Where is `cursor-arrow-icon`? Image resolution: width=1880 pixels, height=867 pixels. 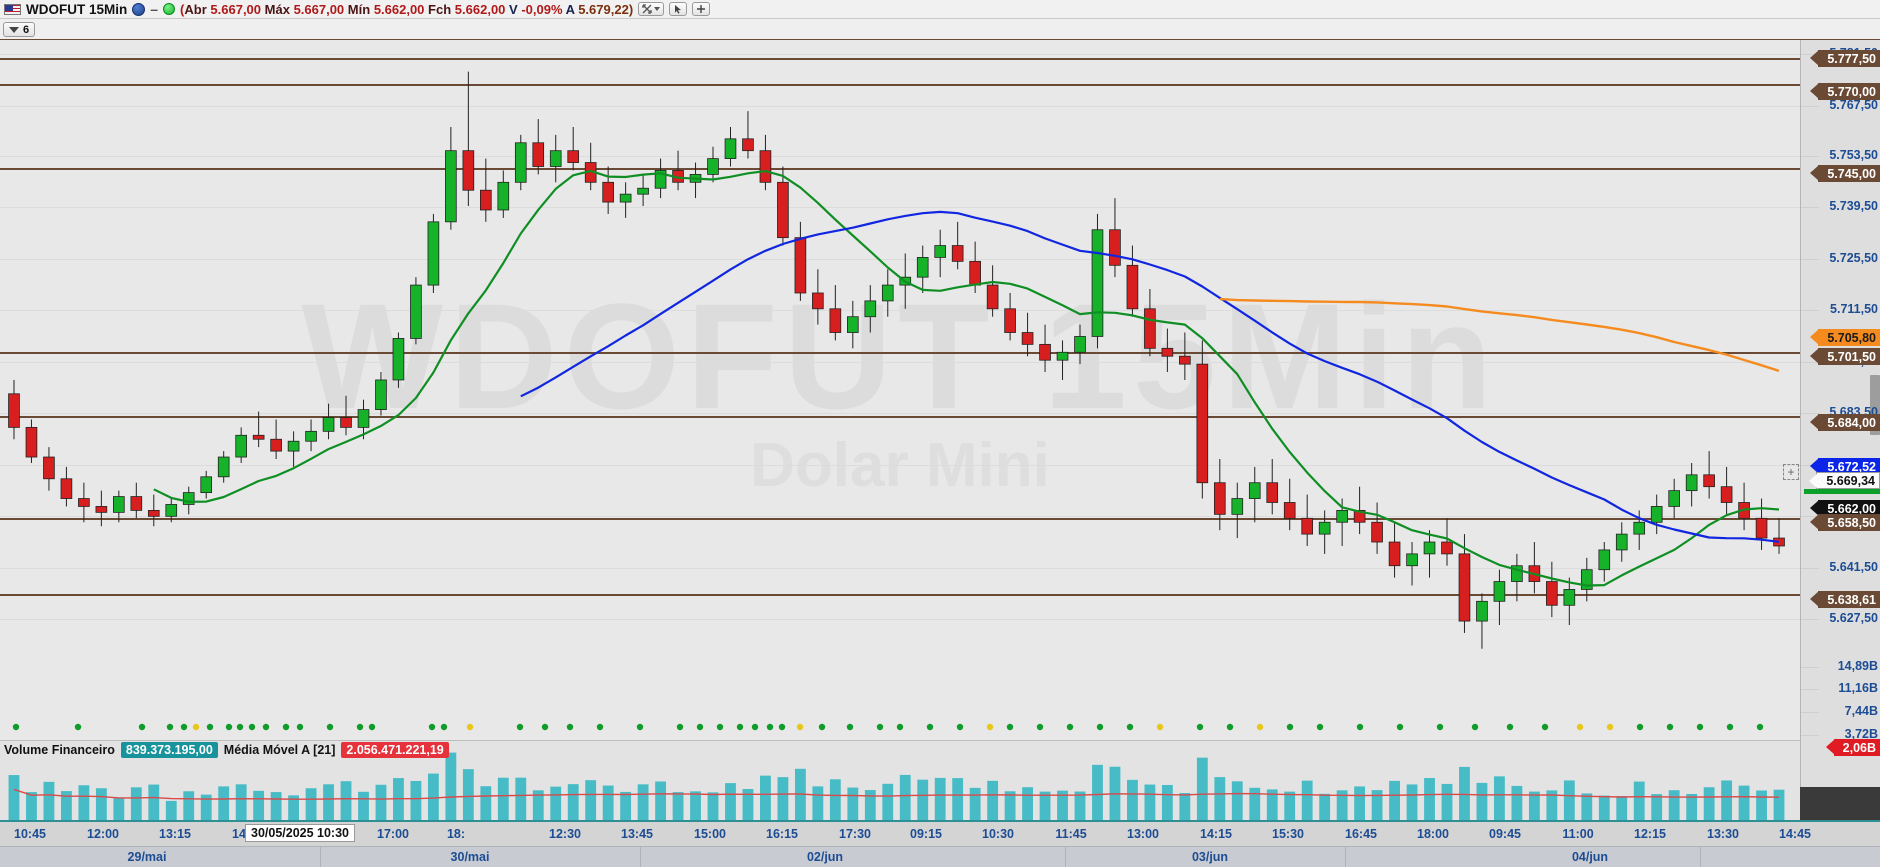 cursor-arrow-icon is located at coordinates (678, 9).